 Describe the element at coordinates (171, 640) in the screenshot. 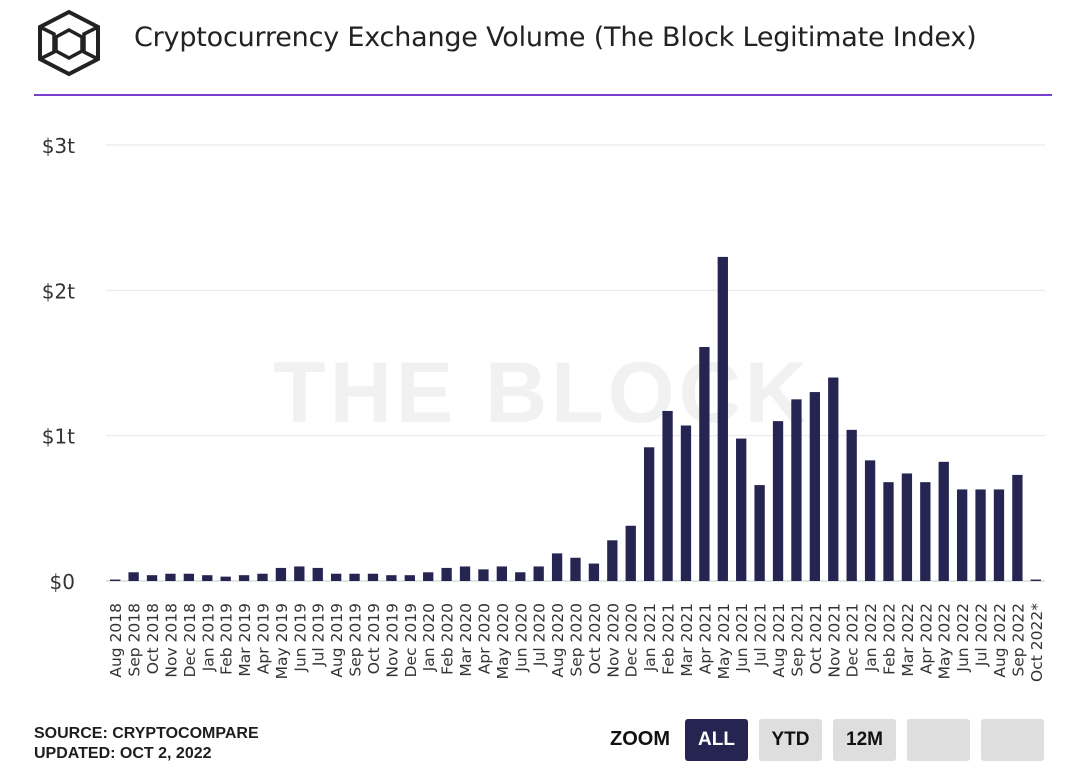

I see `x-tick-label: Nov 2018` at that location.